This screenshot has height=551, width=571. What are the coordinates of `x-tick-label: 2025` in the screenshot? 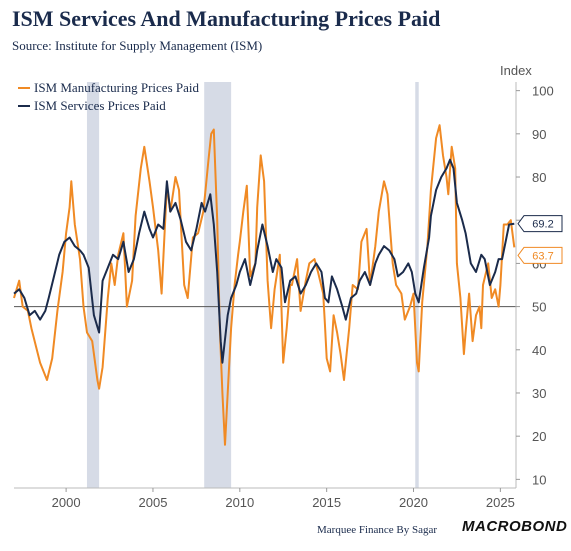 It's located at (500, 502).